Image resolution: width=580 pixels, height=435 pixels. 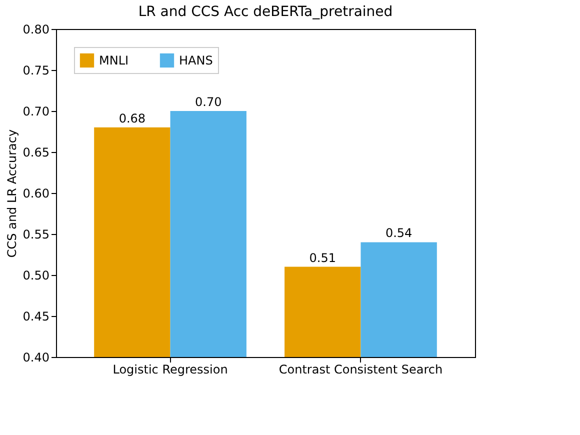 What do you see at coordinates (36, 193) in the screenshot?
I see `y-tick-label: 0.60` at bounding box center [36, 193].